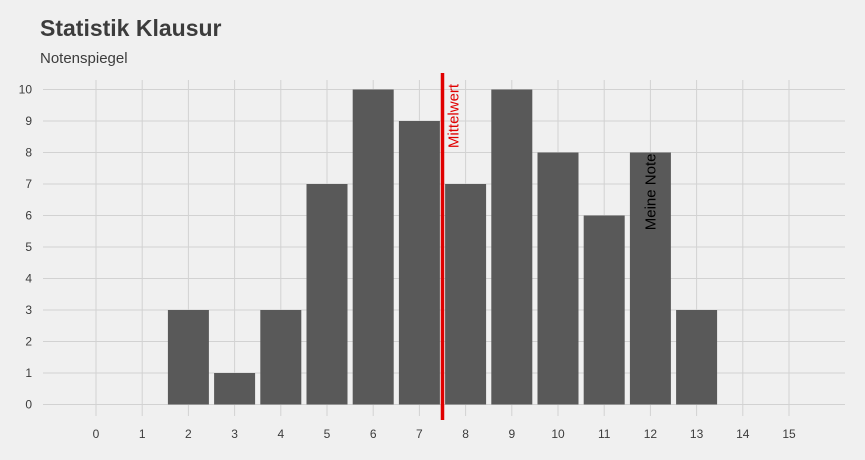 The width and height of the screenshot is (865, 460). What do you see at coordinates (789, 434) in the screenshot?
I see `x-tick-label: 15` at bounding box center [789, 434].